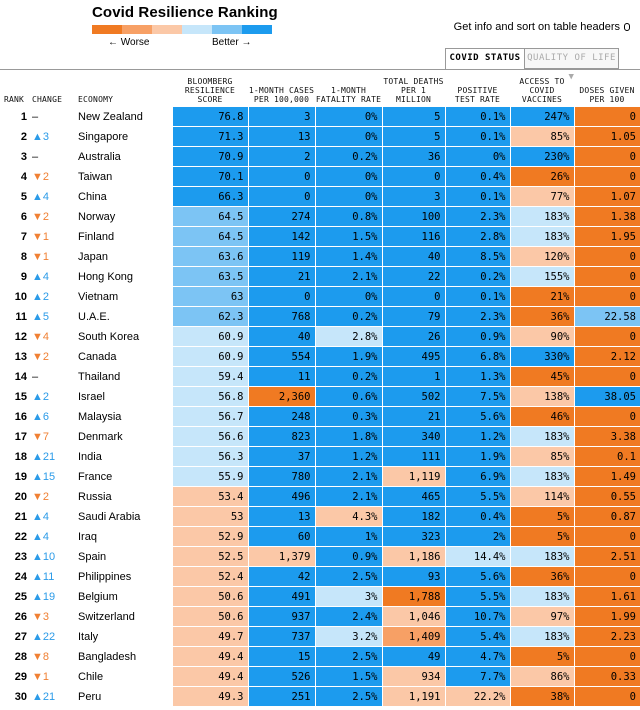 The height and width of the screenshot is (710, 640). Describe the element at coordinates (413, 196) in the screenshot. I see `deaths-cell: 3` at that location.